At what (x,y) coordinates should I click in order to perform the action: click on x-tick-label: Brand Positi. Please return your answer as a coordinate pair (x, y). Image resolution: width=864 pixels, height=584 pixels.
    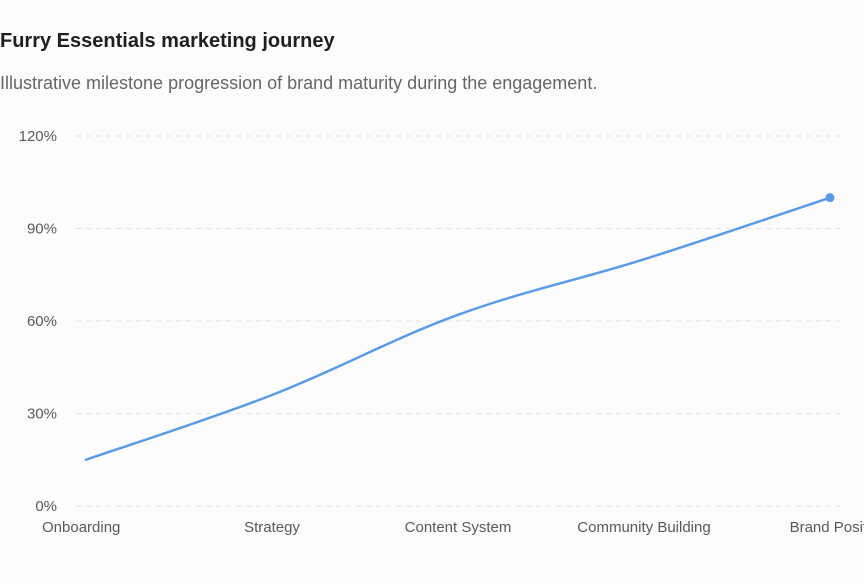
    Looking at the image, I should click on (827, 527).